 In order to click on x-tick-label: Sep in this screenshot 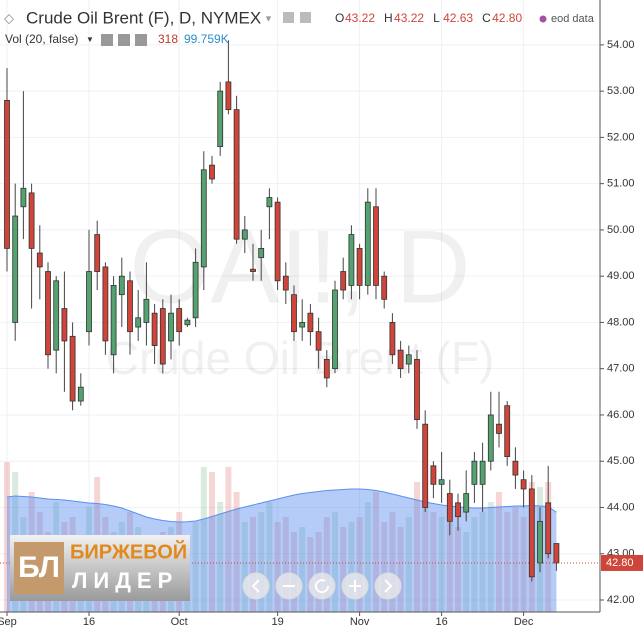, I will do `click(8, 622)`.